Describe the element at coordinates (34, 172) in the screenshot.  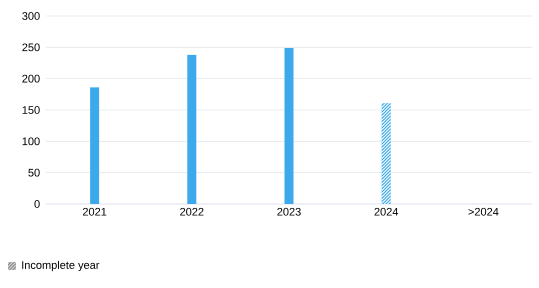
I see `y-tick-label: 50` at that location.